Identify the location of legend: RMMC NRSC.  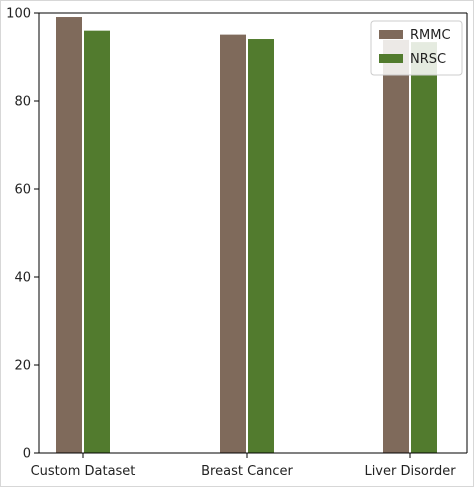
(416, 48).